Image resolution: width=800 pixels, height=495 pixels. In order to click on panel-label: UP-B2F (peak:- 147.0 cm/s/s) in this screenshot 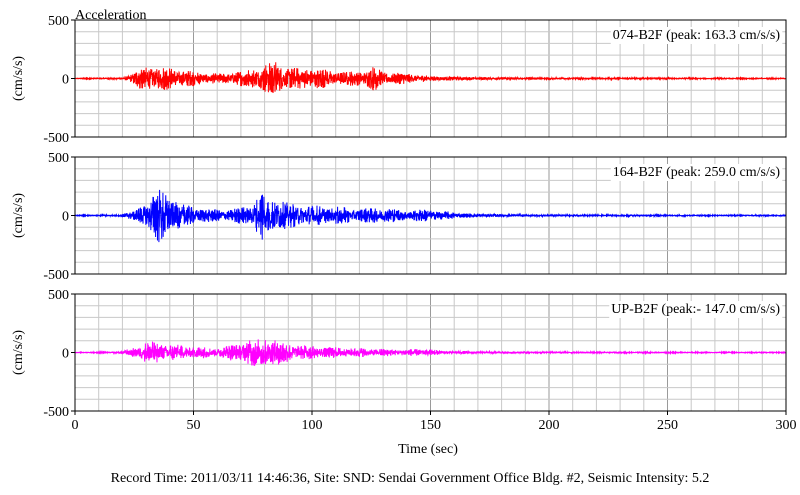, I will do `click(695, 309)`.